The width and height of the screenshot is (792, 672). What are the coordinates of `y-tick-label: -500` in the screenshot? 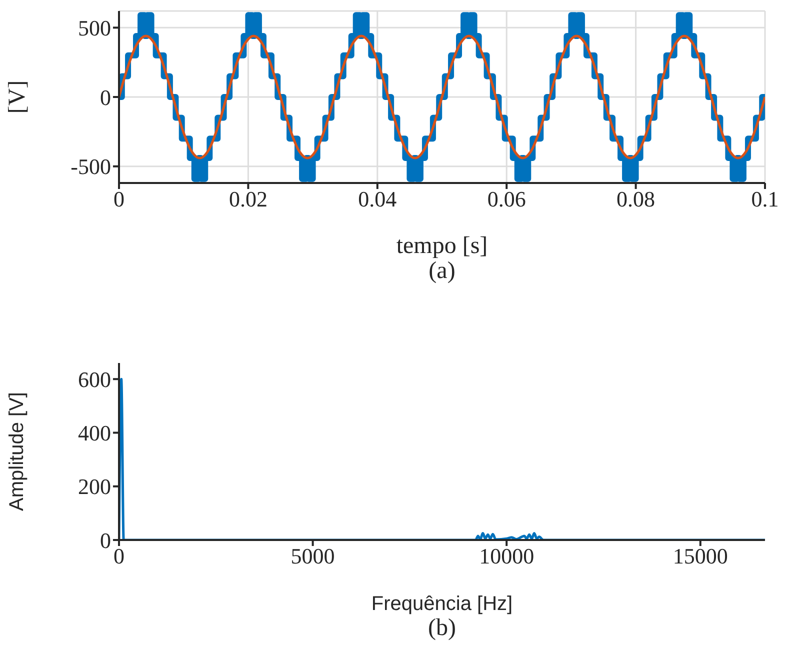 It's located at (90, 167).